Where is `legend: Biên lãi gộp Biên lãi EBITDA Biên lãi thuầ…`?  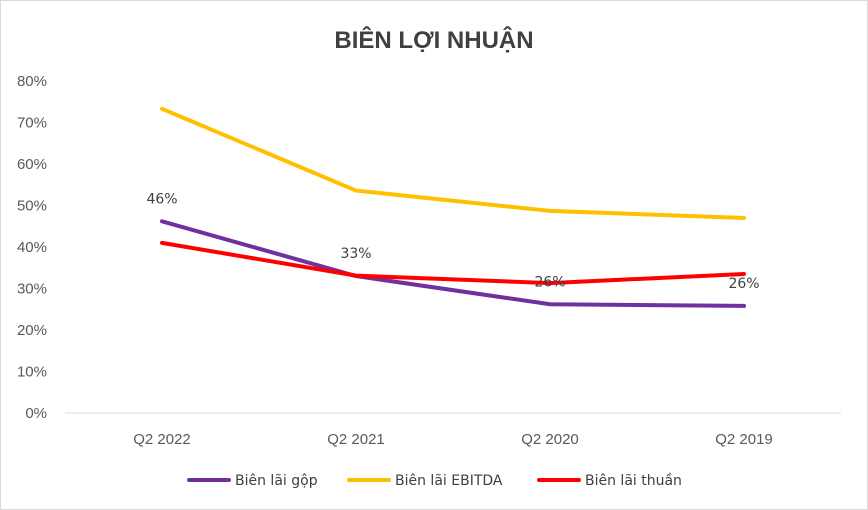 legend: Biên lãi gộp Biên lãi EBITDA Biên lãi thuầ… is located at coordinates (434, 481).